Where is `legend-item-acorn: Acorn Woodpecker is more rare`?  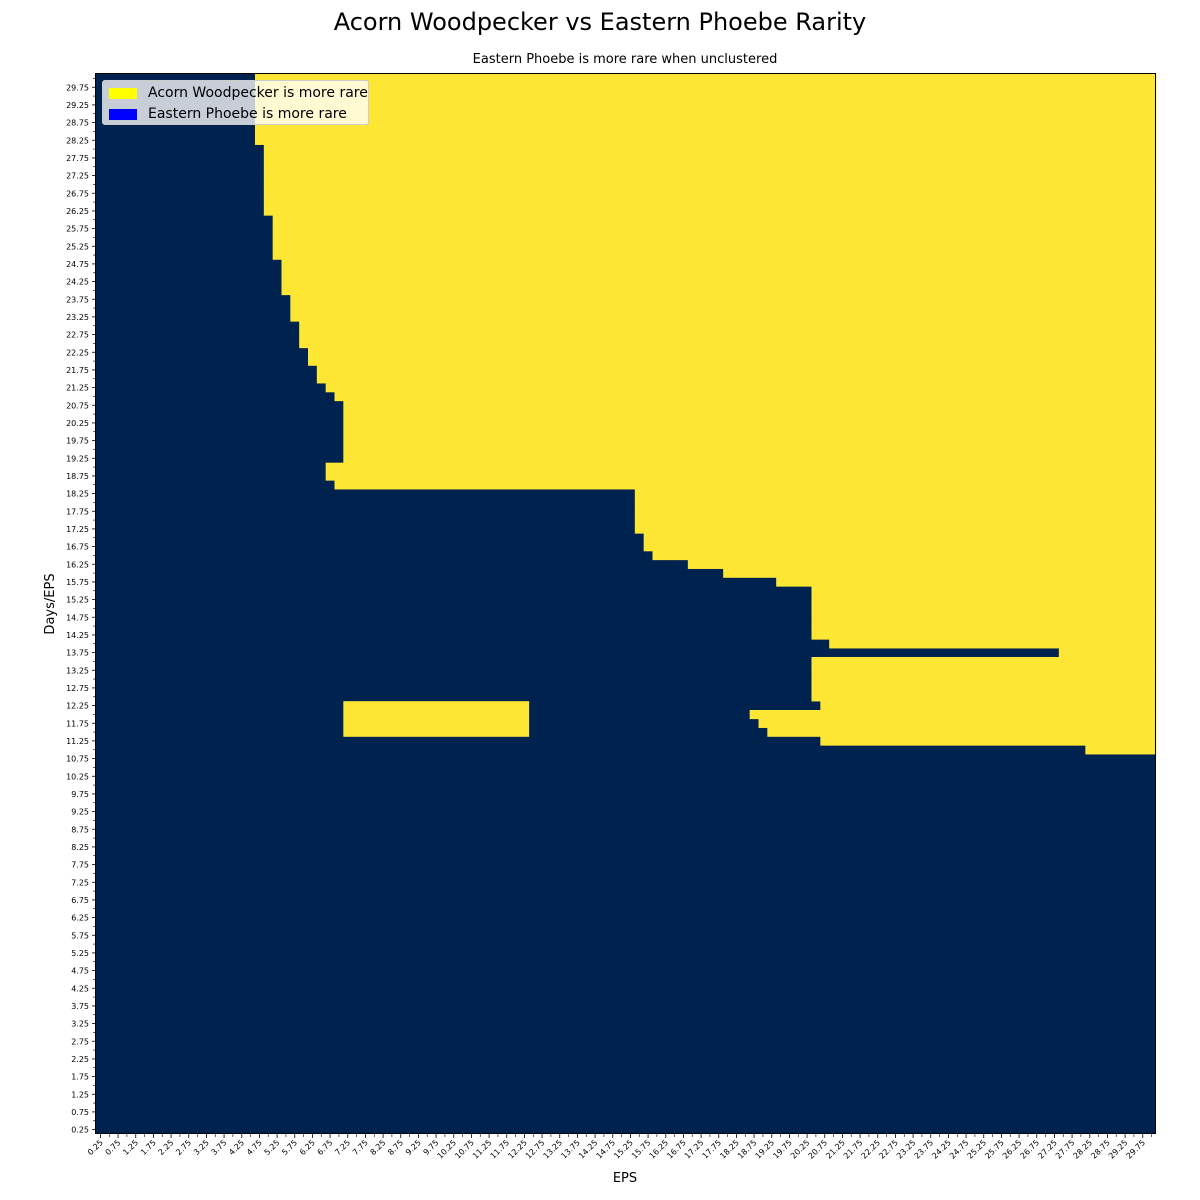 legend-item-acorn: Acorn Woodpecker is more rare is located at coordinates (238, 93).